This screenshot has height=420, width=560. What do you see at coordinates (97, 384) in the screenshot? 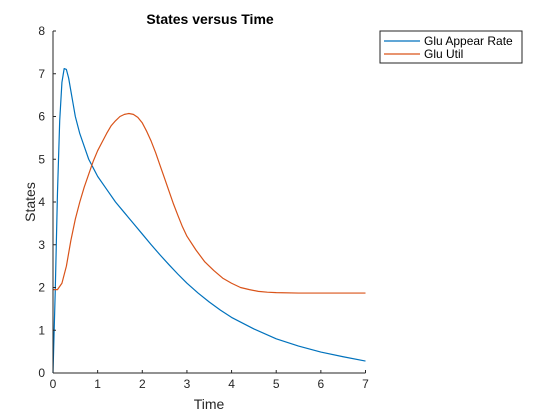
I see `x-tick-label: 1` at bounding box center [97, 384].